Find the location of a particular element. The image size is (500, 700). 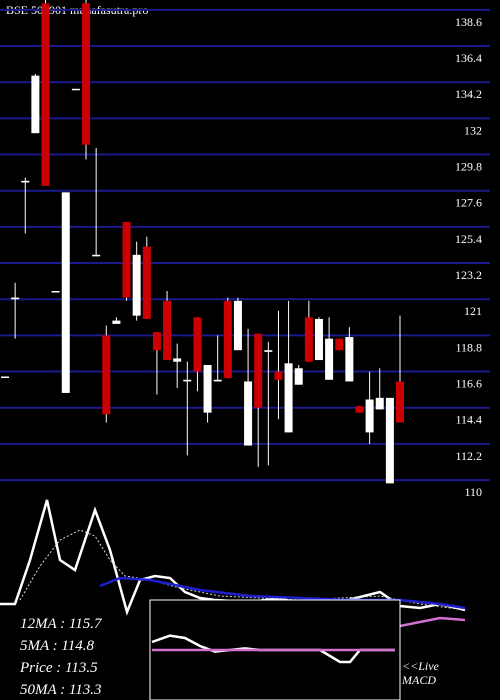

y-tick-label: 118.8 is located at coordinates (468, 347).